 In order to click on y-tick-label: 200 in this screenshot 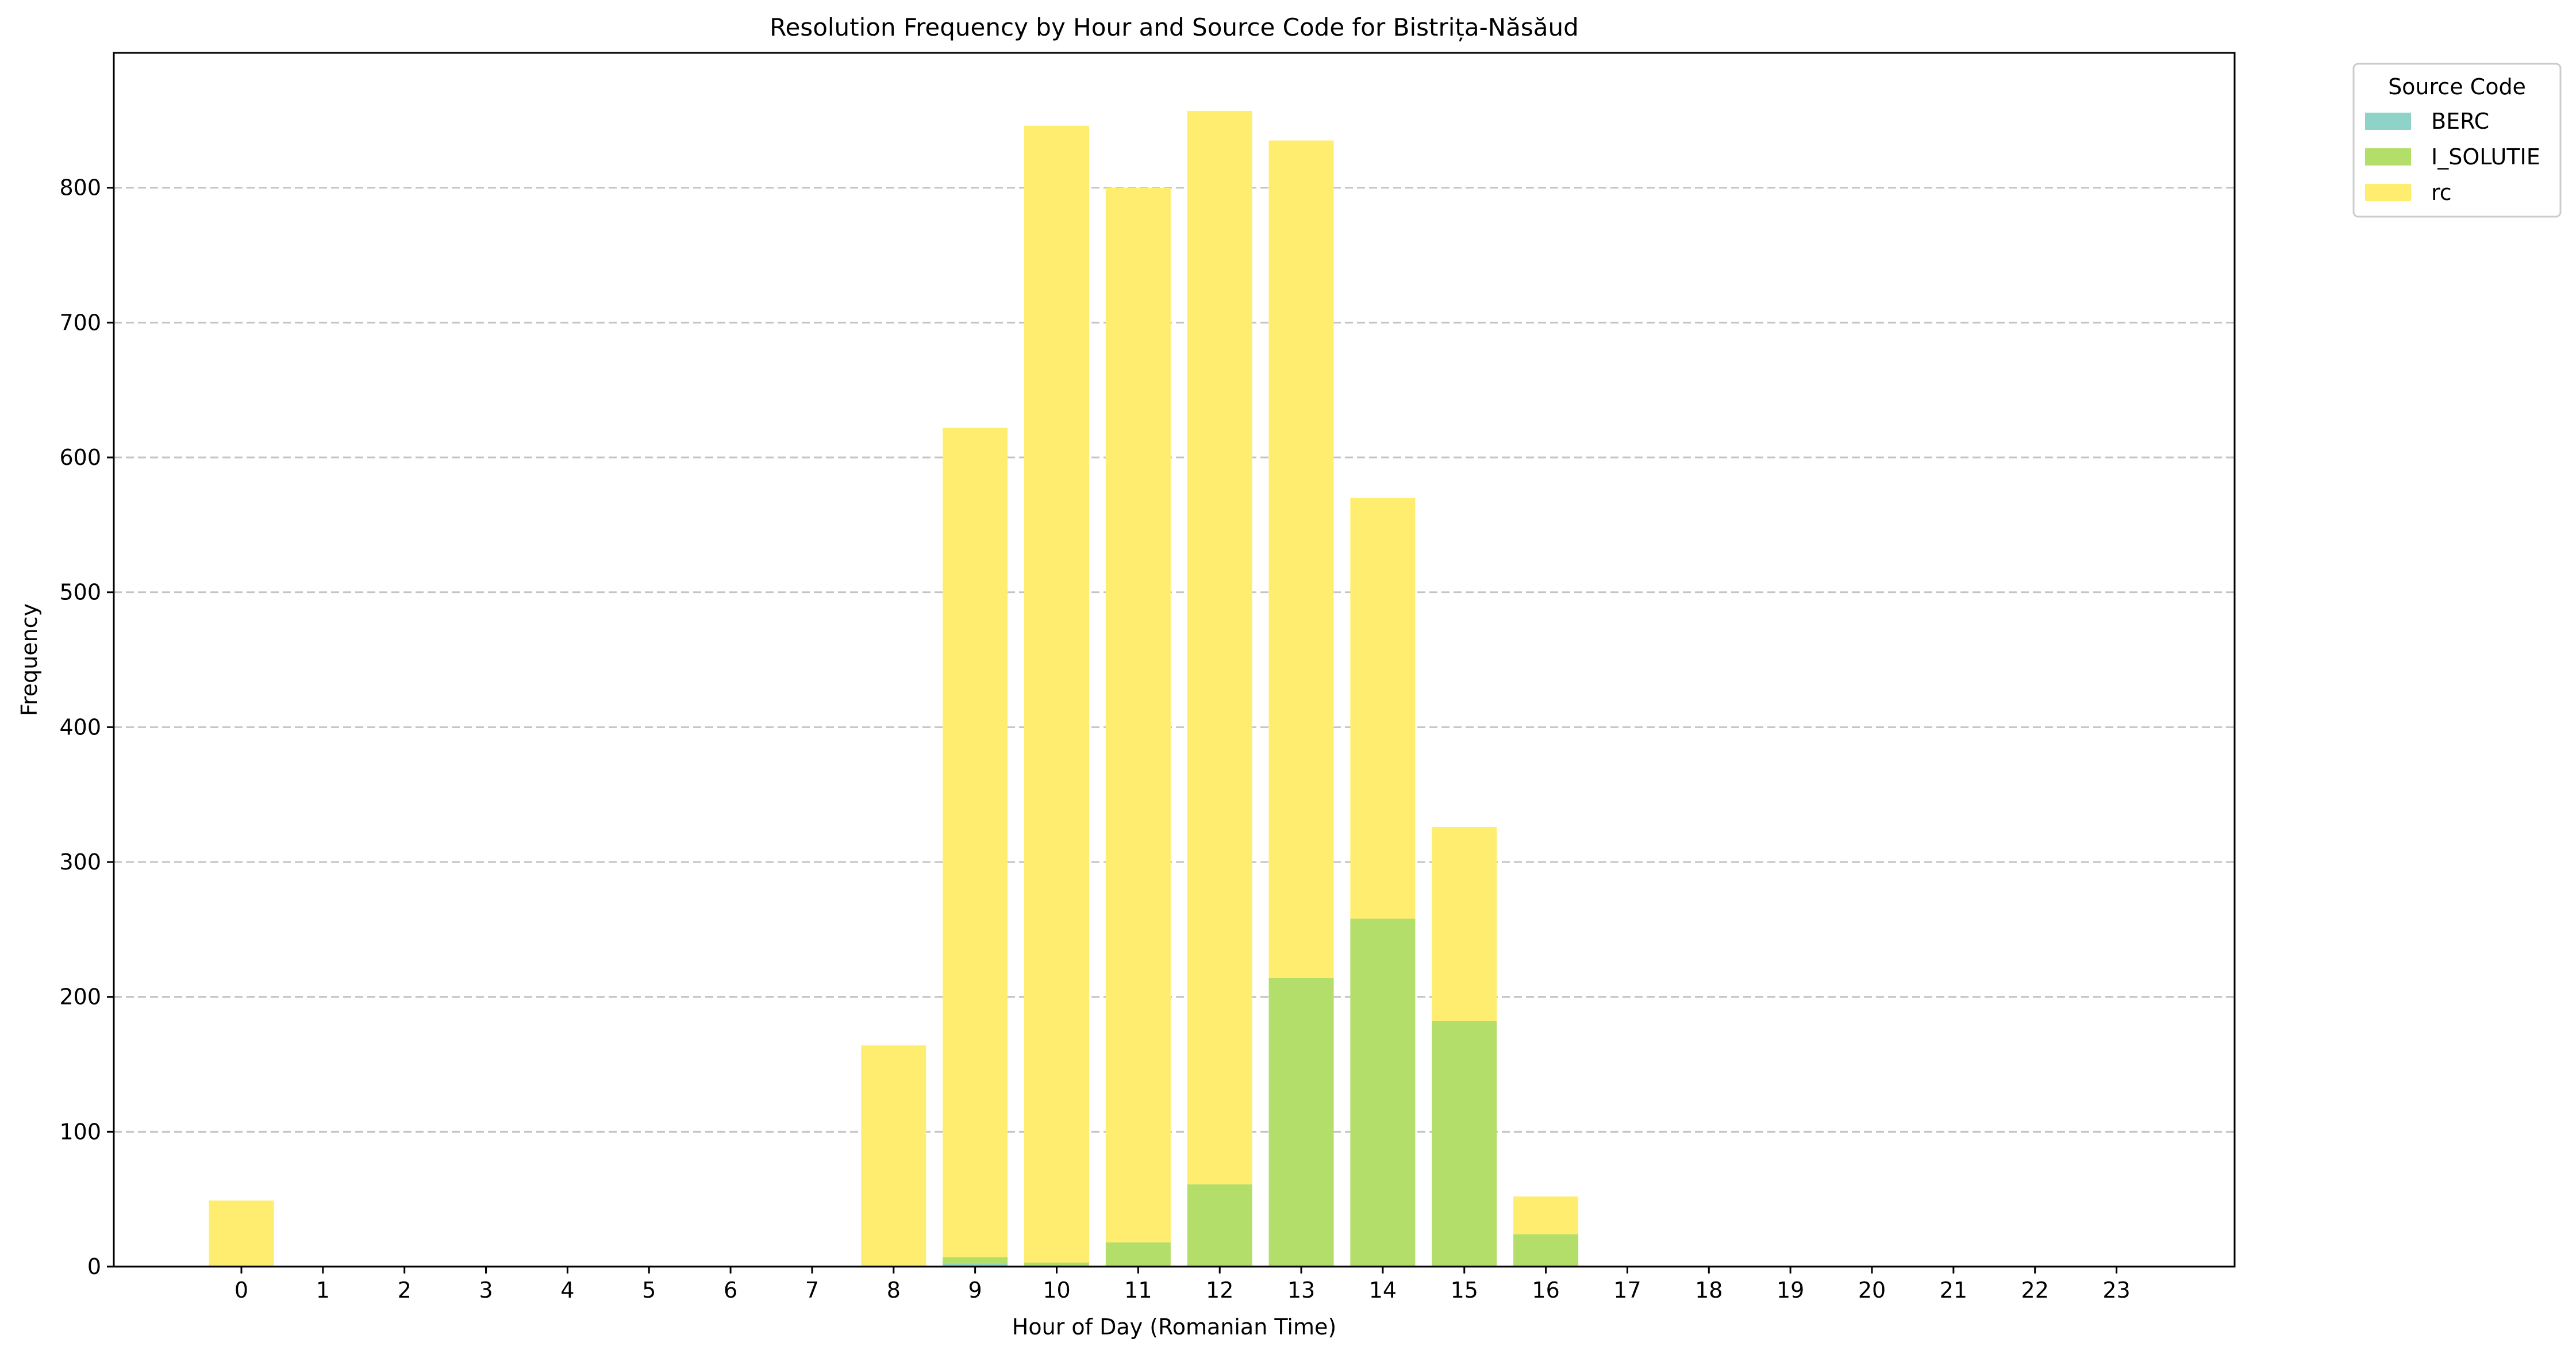, I will do `click(80, 997)`.